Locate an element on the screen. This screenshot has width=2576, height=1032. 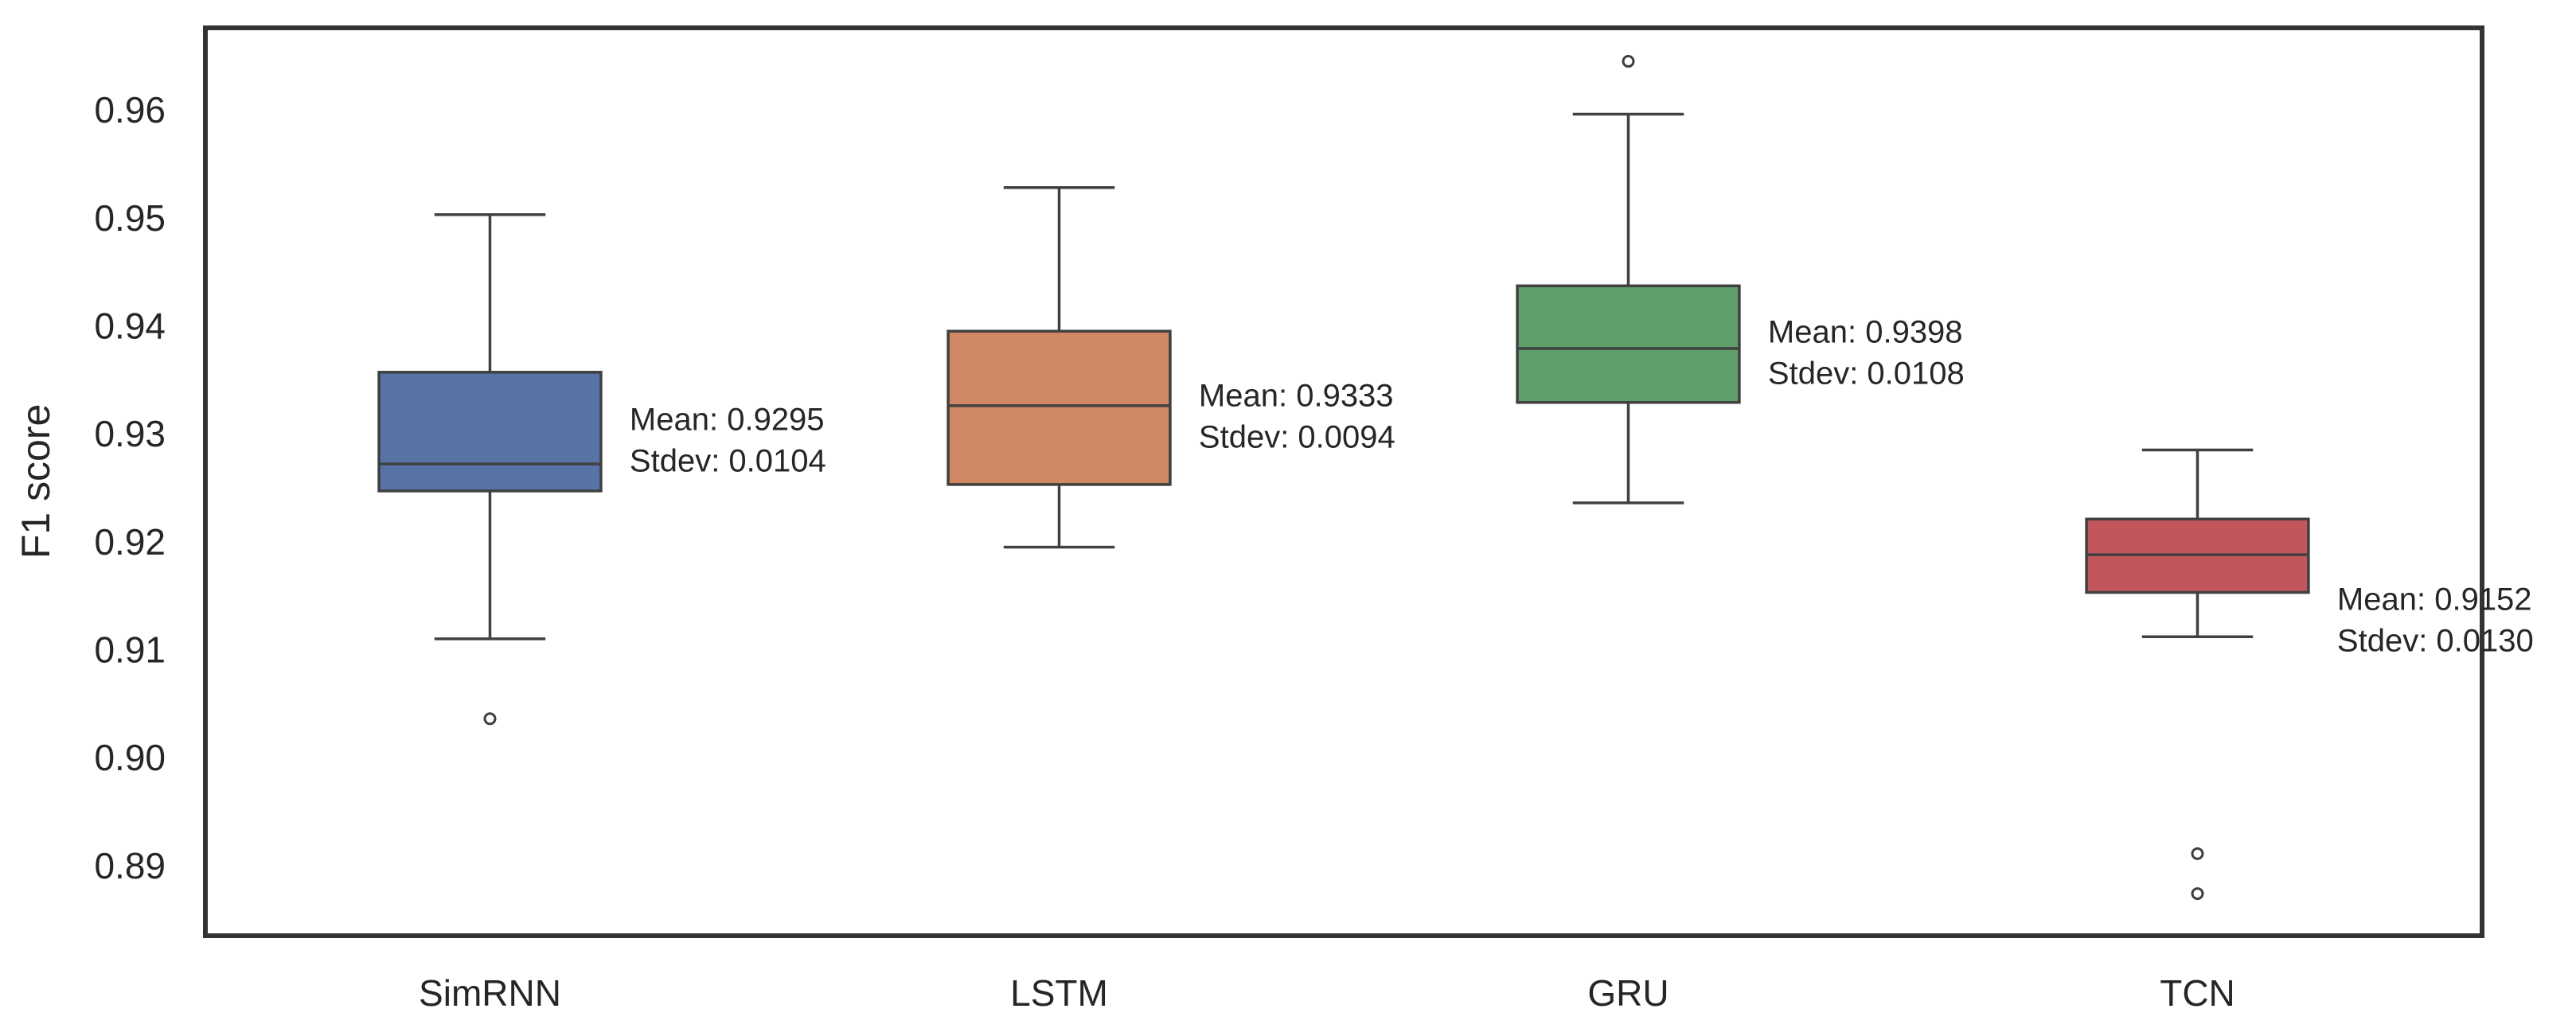
stdev-annotation: Stdev: 0.0130 is located at coordinates (2435, 641).